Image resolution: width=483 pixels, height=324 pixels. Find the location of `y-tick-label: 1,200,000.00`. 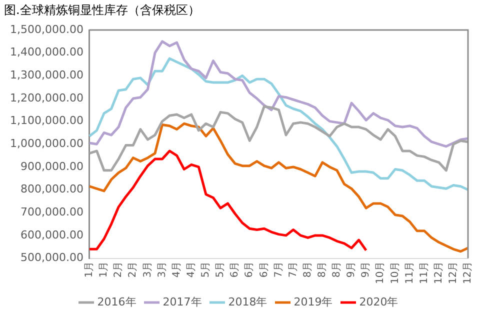

y-tick-label: 1,200,000.00 is located at coordinates (47, 97).